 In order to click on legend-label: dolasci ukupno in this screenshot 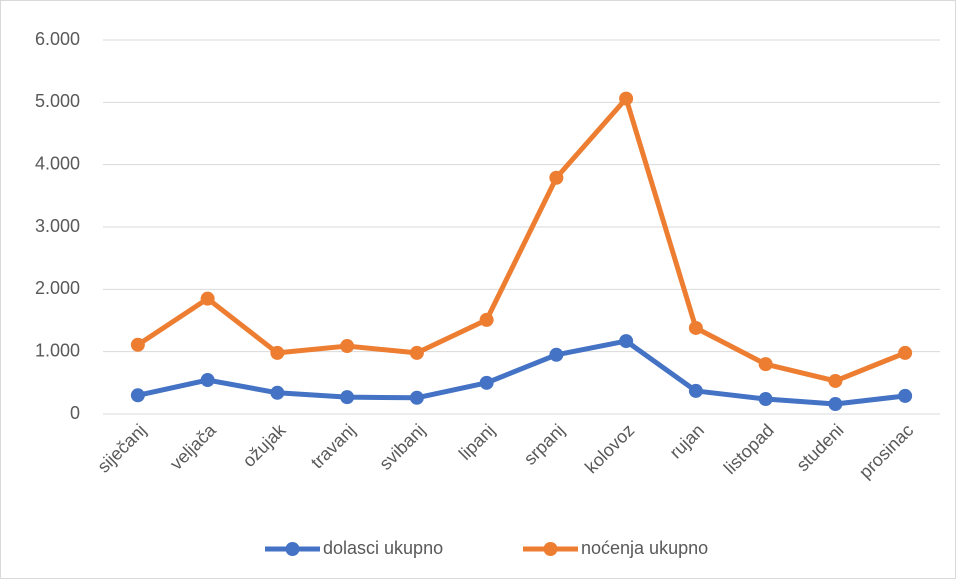, I will do `click(383, 548)`.